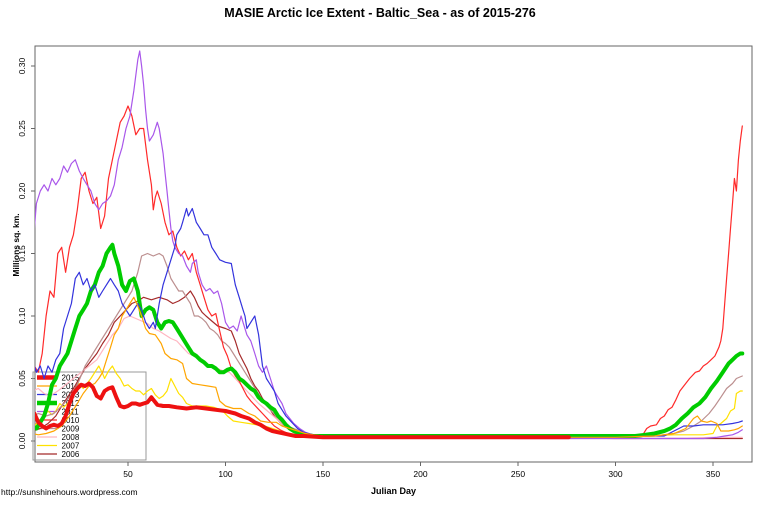  I want to click on y-tick-label: 0.20, so click(22, 190).